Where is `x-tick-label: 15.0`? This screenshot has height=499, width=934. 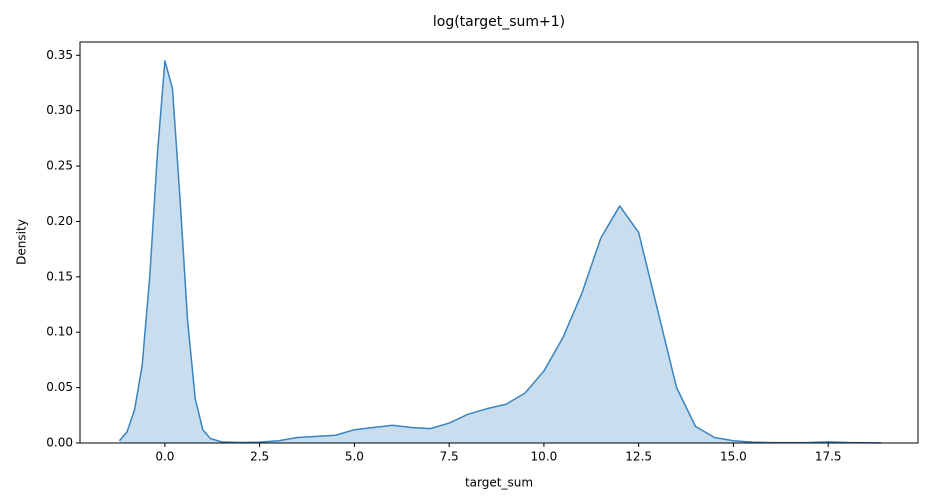
x-tick-label: 15.0 is located at coordinates (733, 457).